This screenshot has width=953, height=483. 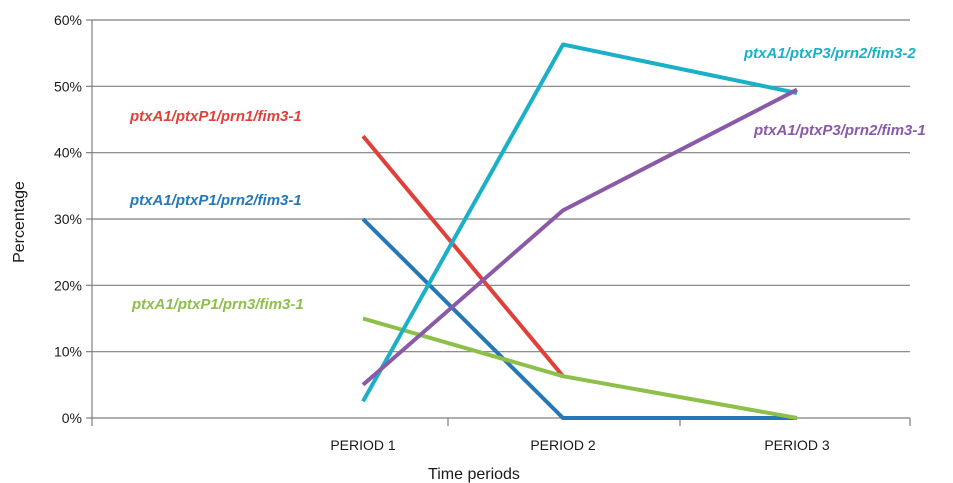 I want to click on y-tick-label: 30%, so click(x=68, y=219).